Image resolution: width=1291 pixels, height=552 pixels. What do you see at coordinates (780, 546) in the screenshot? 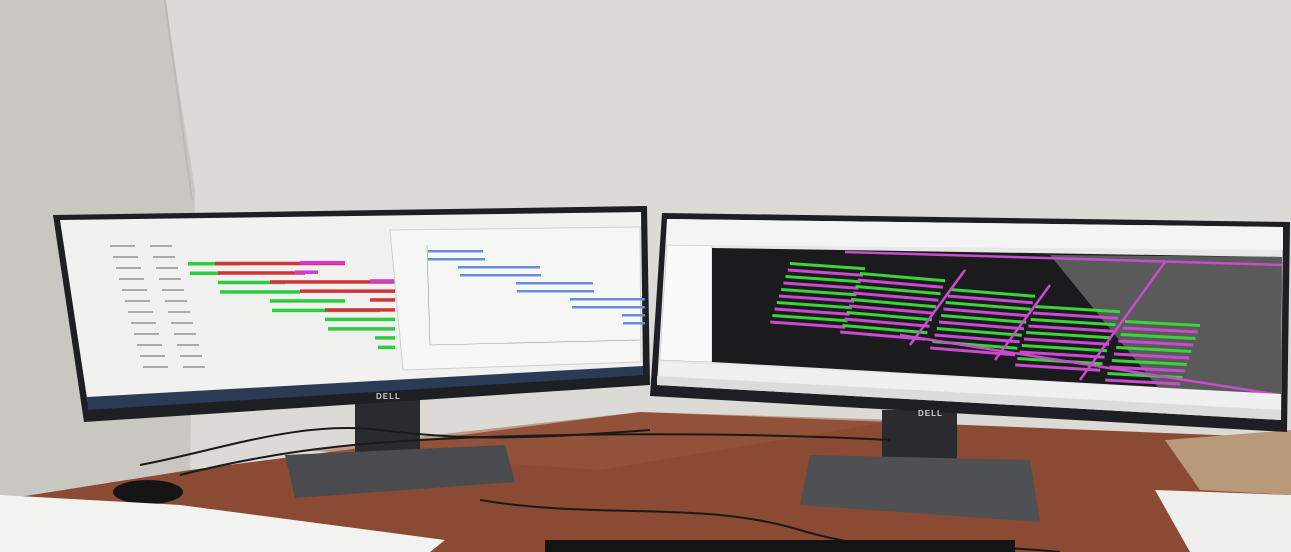
I see `keyboard` at bounding box center [780, 546].